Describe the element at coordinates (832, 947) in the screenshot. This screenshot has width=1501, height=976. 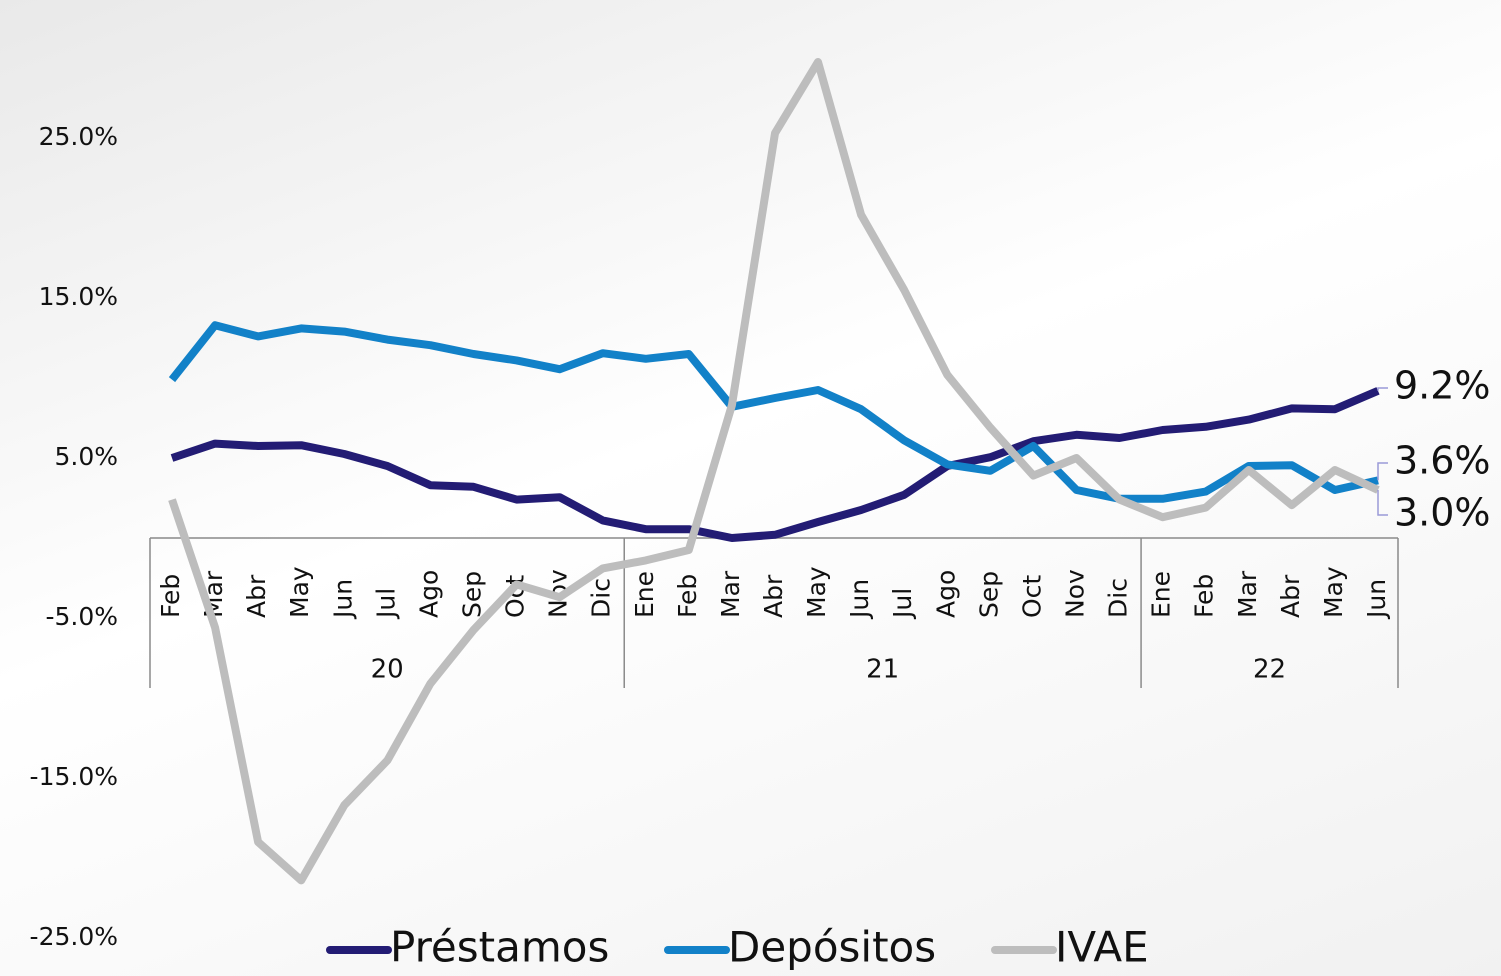
I see `legend-label: Depósitos` at that location.